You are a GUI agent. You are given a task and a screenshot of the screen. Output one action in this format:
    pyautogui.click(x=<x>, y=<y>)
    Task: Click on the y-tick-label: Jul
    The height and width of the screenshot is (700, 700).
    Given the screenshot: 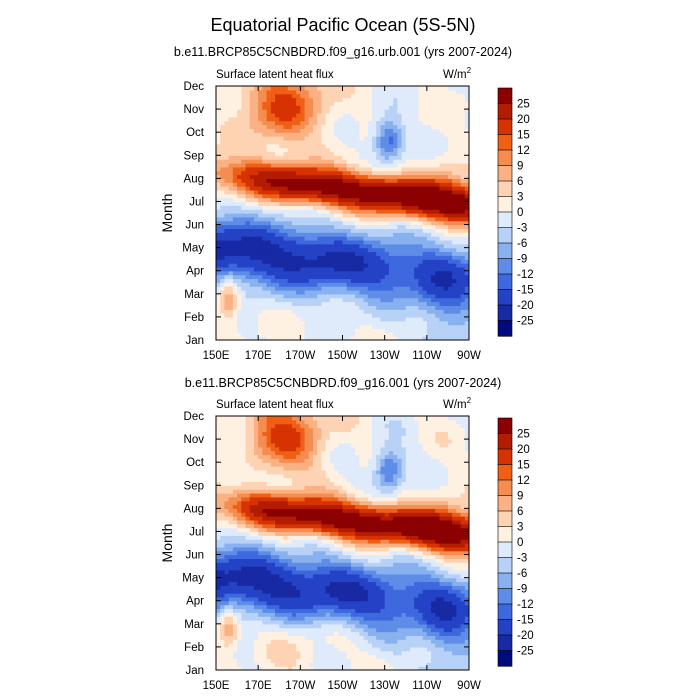 What is the action you would take?
    pyautogui.click(x=196, y=202)
    